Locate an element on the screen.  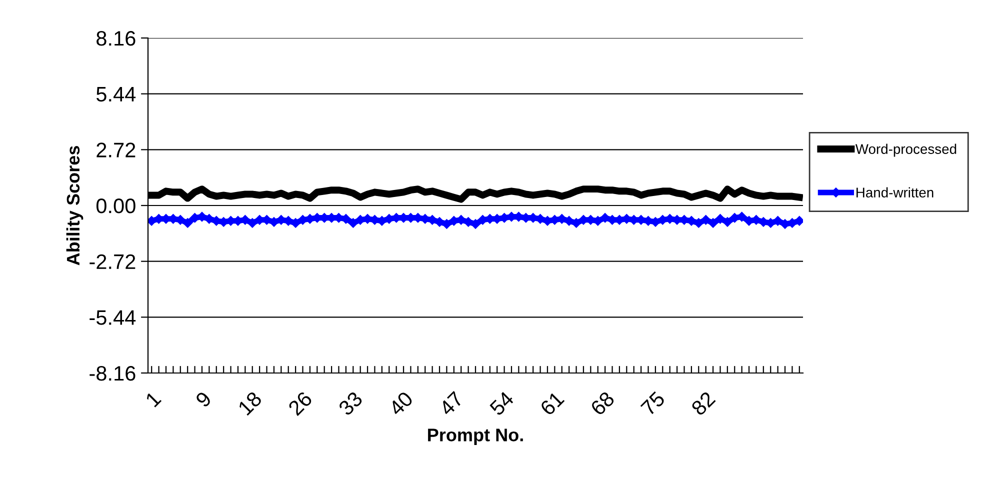
x-tick-label: 40 is located at coordinates (401, 403).